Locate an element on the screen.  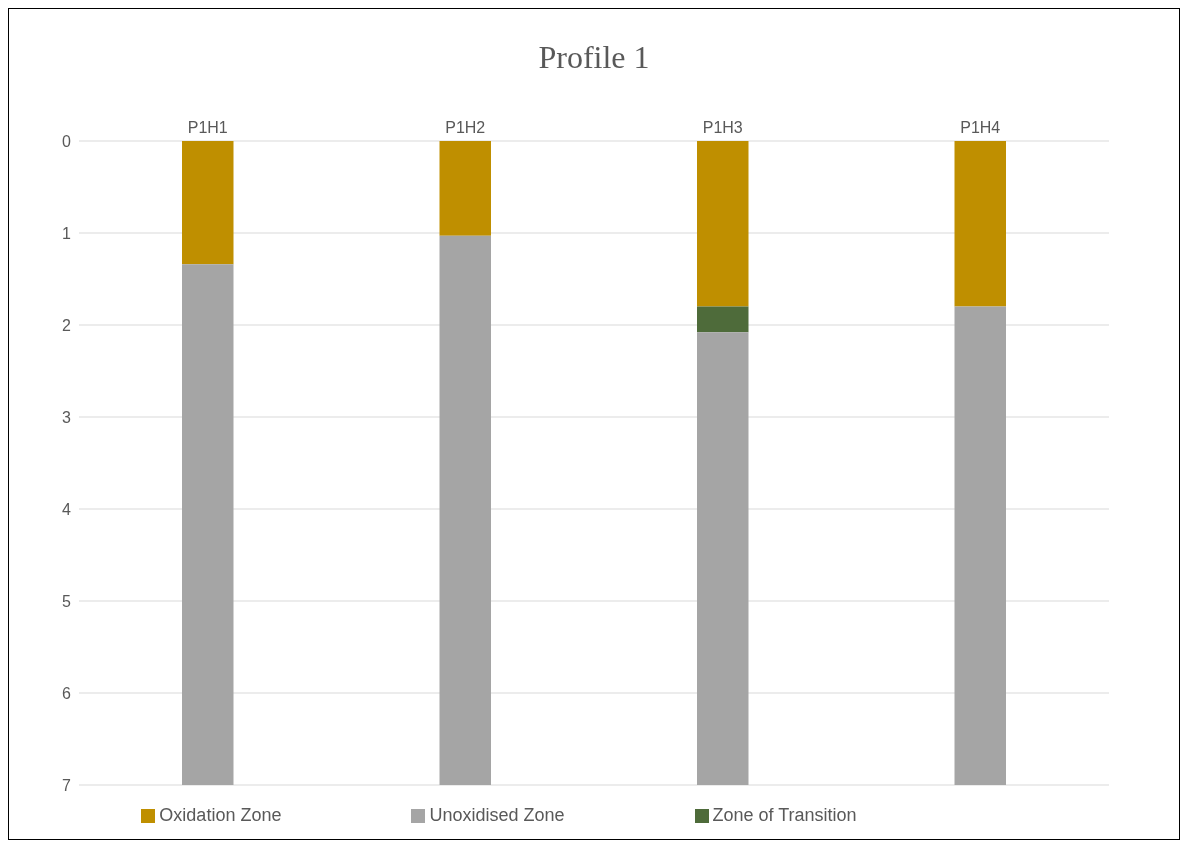
y-tick-label: 4 is located at coordinates (67, 509).